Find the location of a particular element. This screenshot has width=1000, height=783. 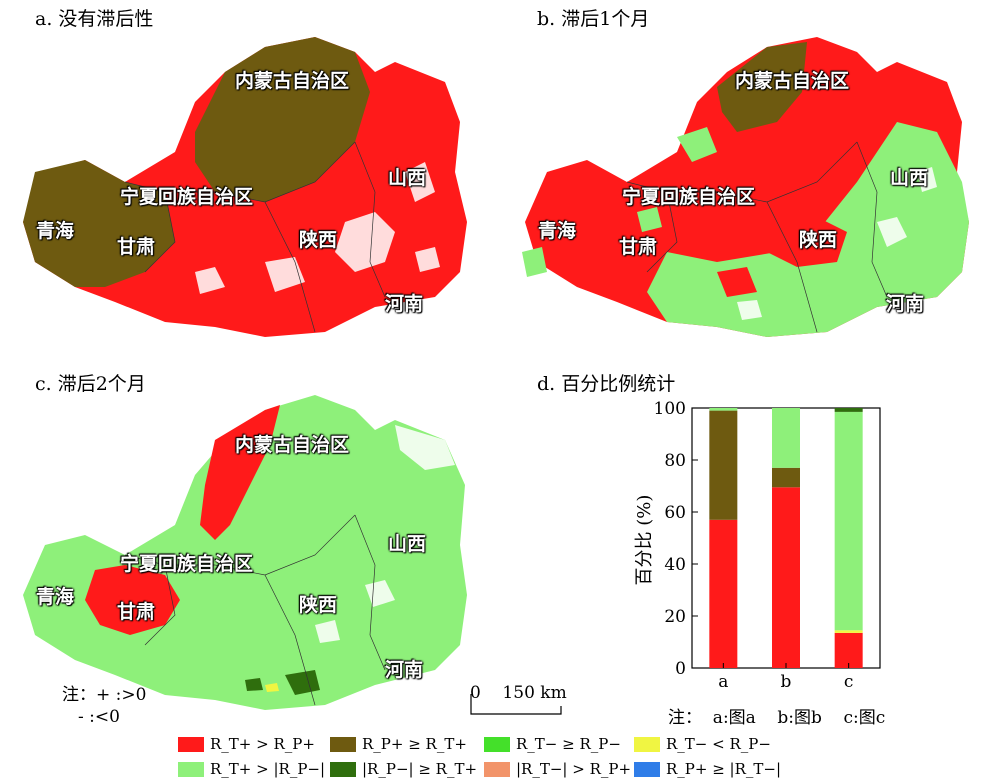

map-b-red-south is located at coordinates (782, 257).